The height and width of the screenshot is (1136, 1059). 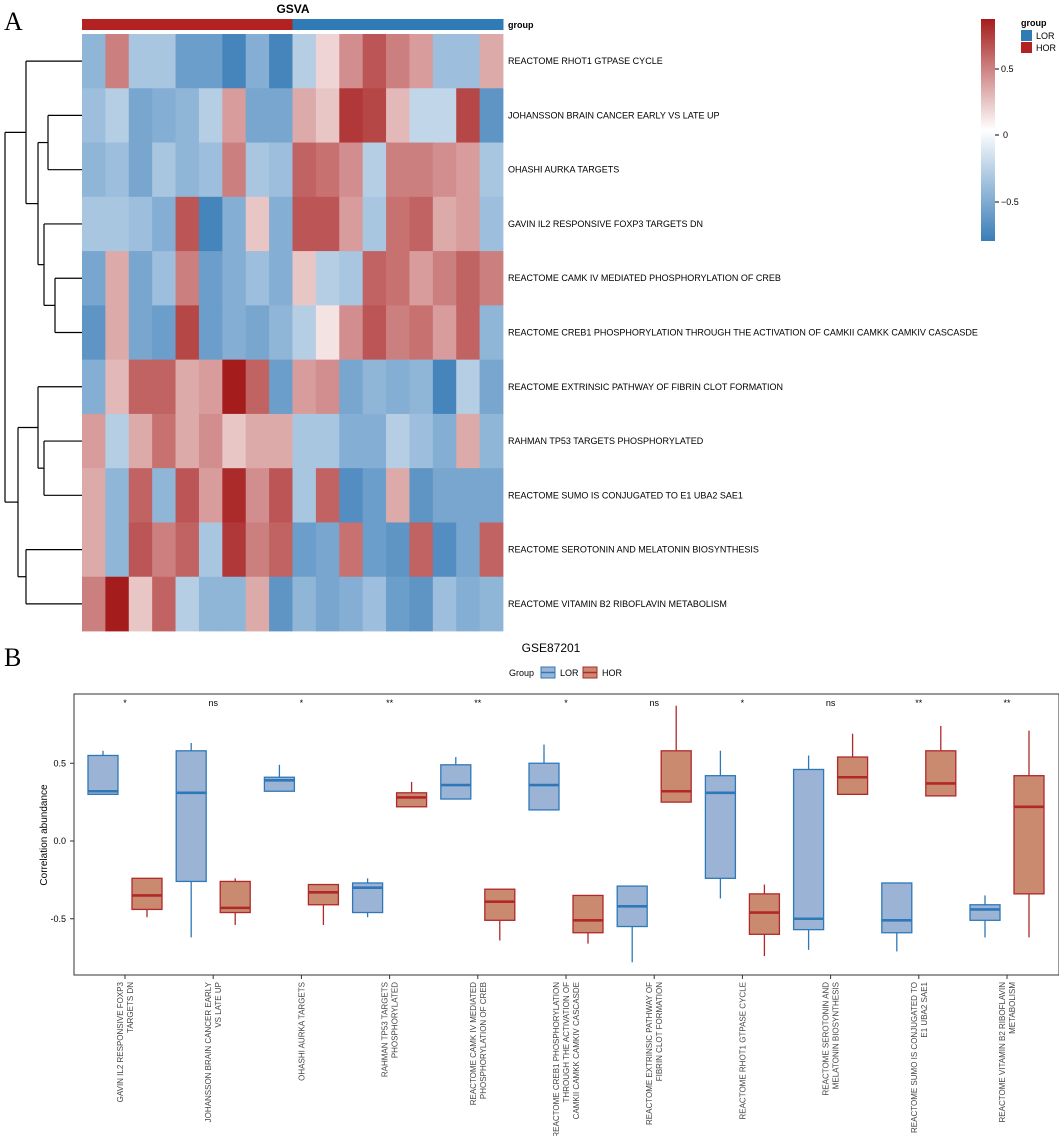 What do you see at coordinates (478, 703) in the screenshot?
I see `significance-label: **` at bounding box center [478, 703].